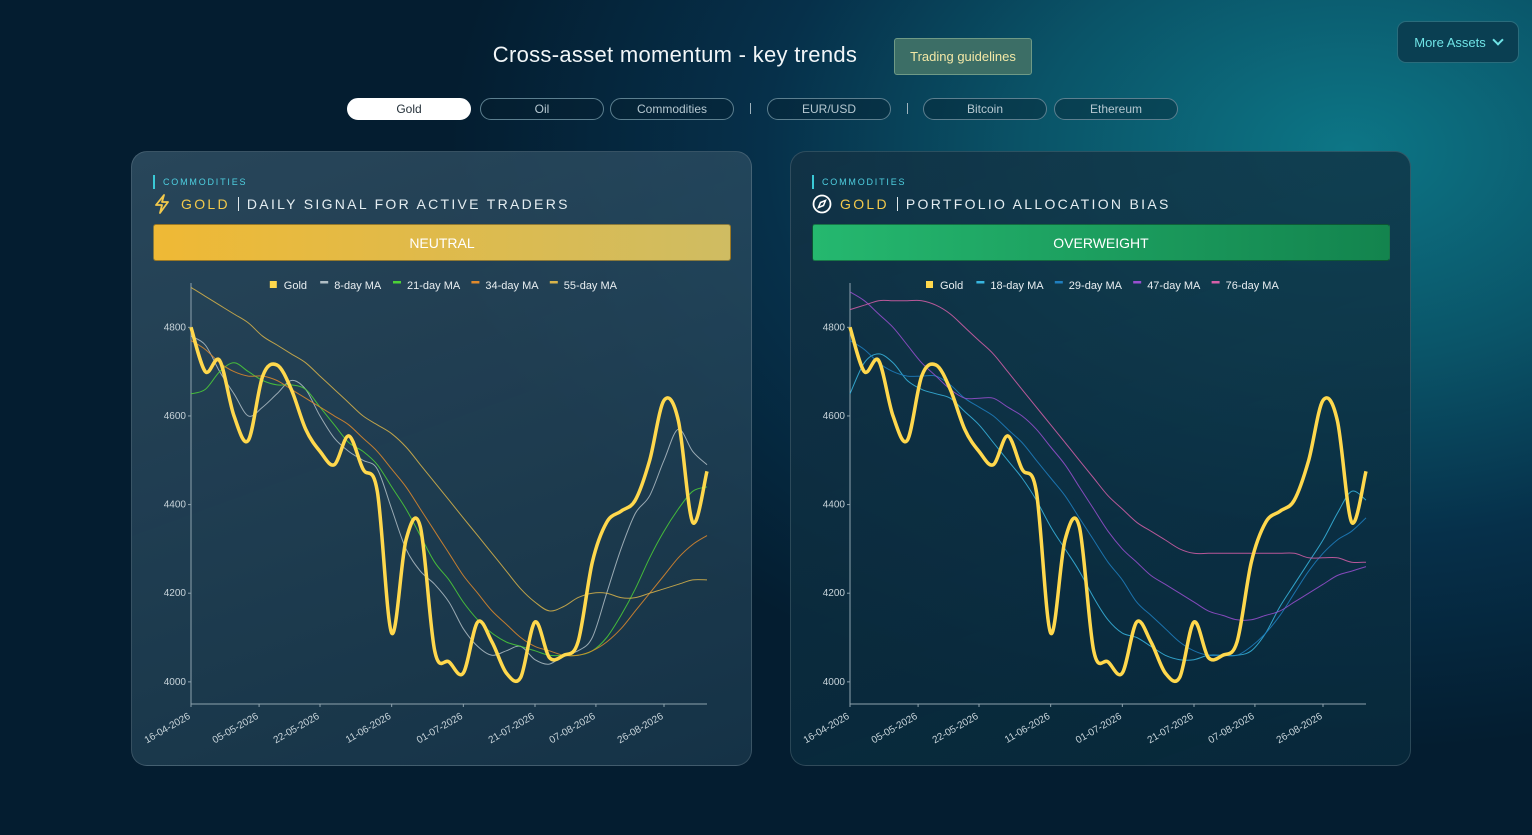 The image size is (1532, 835). I want to click on panel-heading: GOLD DAILY SIGNAL FOR ACTIVE TRADERS, so click(361, 204).